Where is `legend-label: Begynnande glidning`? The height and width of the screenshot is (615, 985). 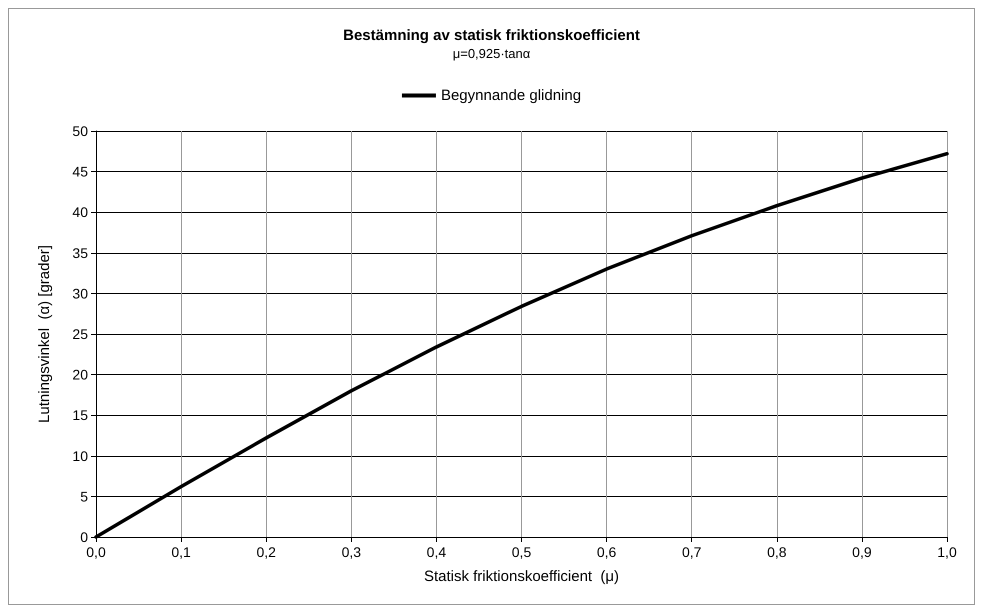
legend-label: Begynnande glidning is located at coordinates (511, 95).